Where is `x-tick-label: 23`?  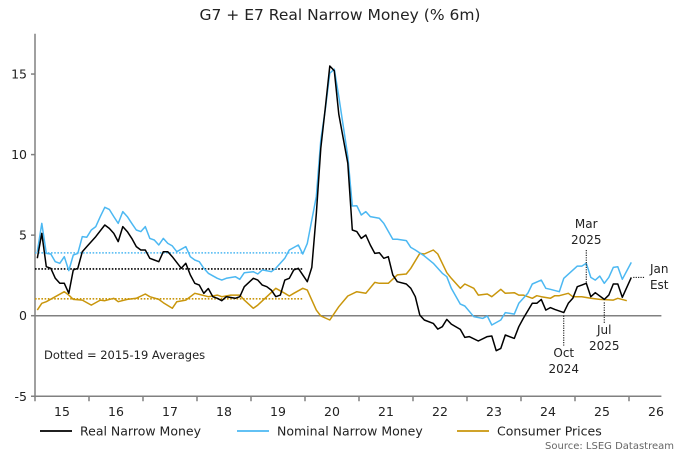 x-tick-label: 23 is located at coordinates (494, 411).